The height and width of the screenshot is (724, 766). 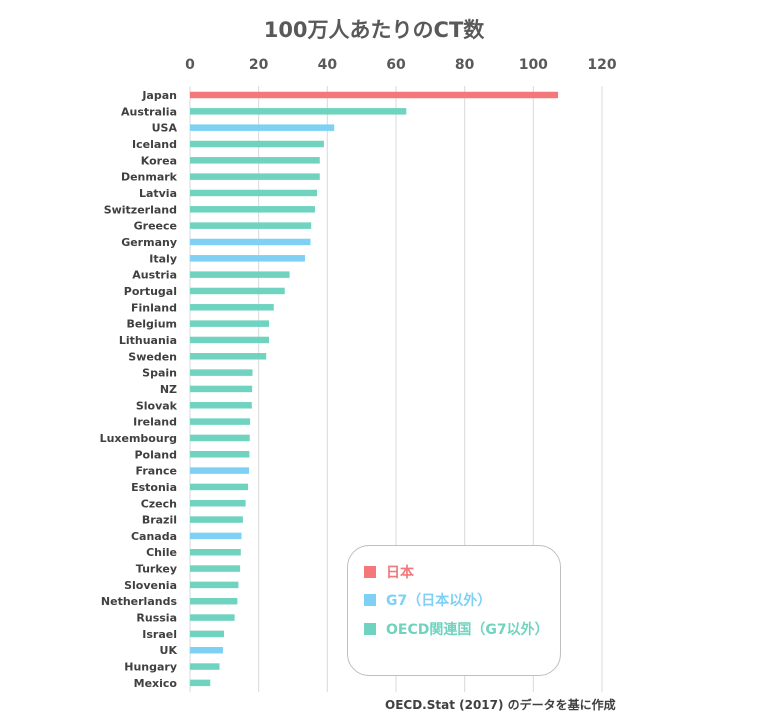 I want to click on category-label: Netherlands, so click(x=139, y=601).